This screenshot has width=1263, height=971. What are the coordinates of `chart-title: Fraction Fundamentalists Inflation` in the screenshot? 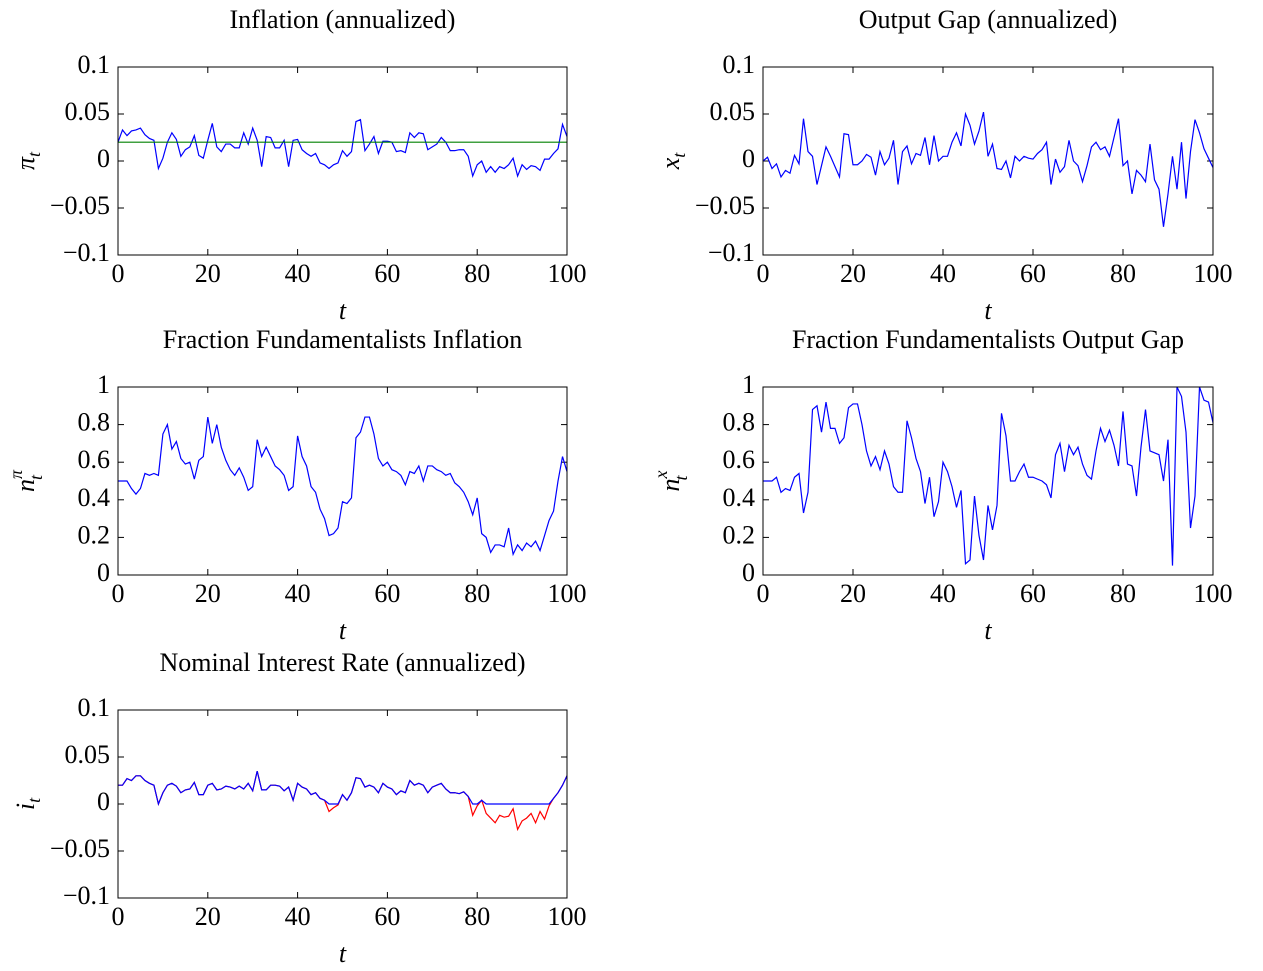 It's located at (343, 339).